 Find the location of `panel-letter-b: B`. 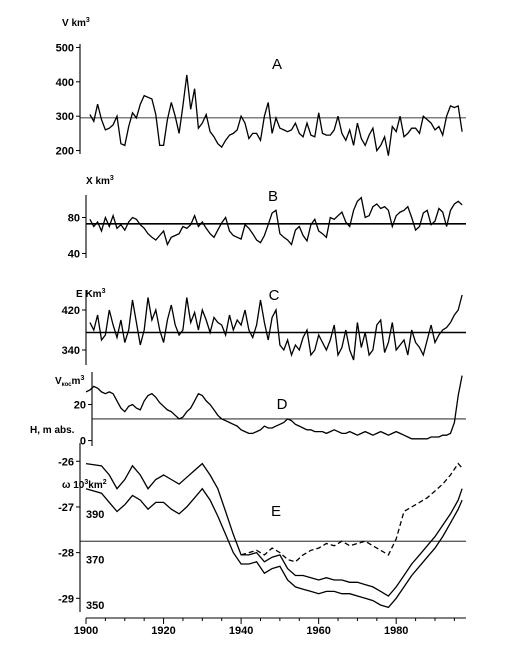

panel-letter-b: B is located at coordinates (273, 196).